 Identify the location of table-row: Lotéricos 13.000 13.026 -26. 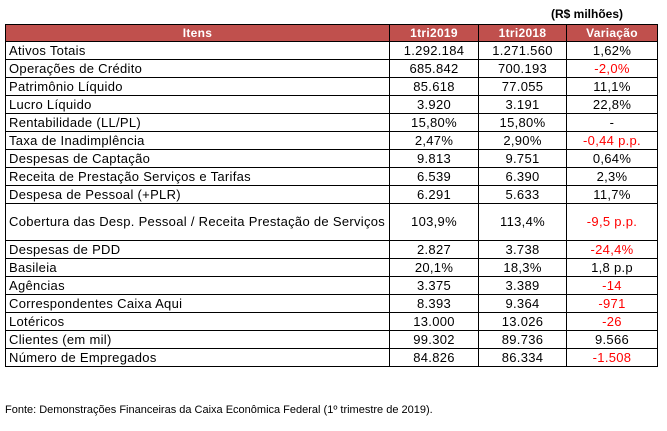
(331, 321).